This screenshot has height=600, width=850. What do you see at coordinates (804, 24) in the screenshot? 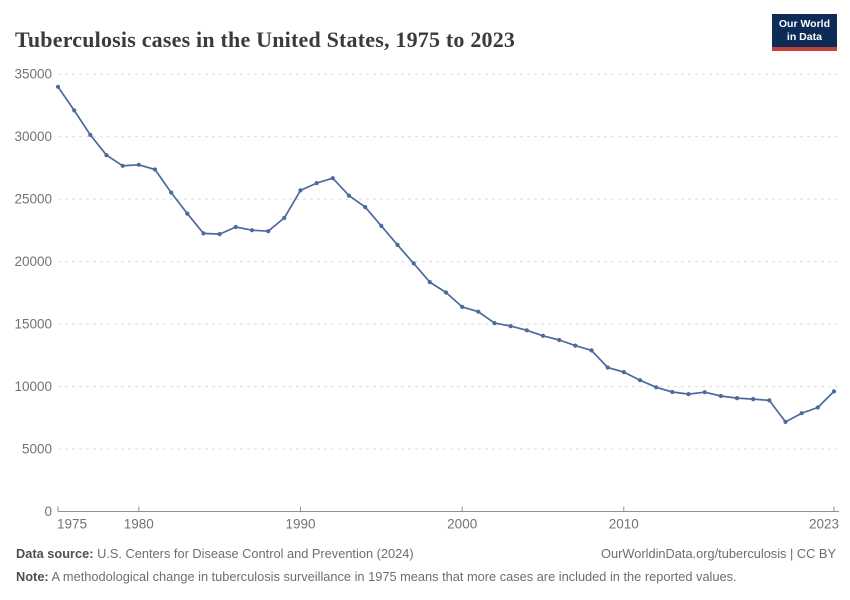
I see `owid-logo-line1: Our World` at bounding box center [804, 24].